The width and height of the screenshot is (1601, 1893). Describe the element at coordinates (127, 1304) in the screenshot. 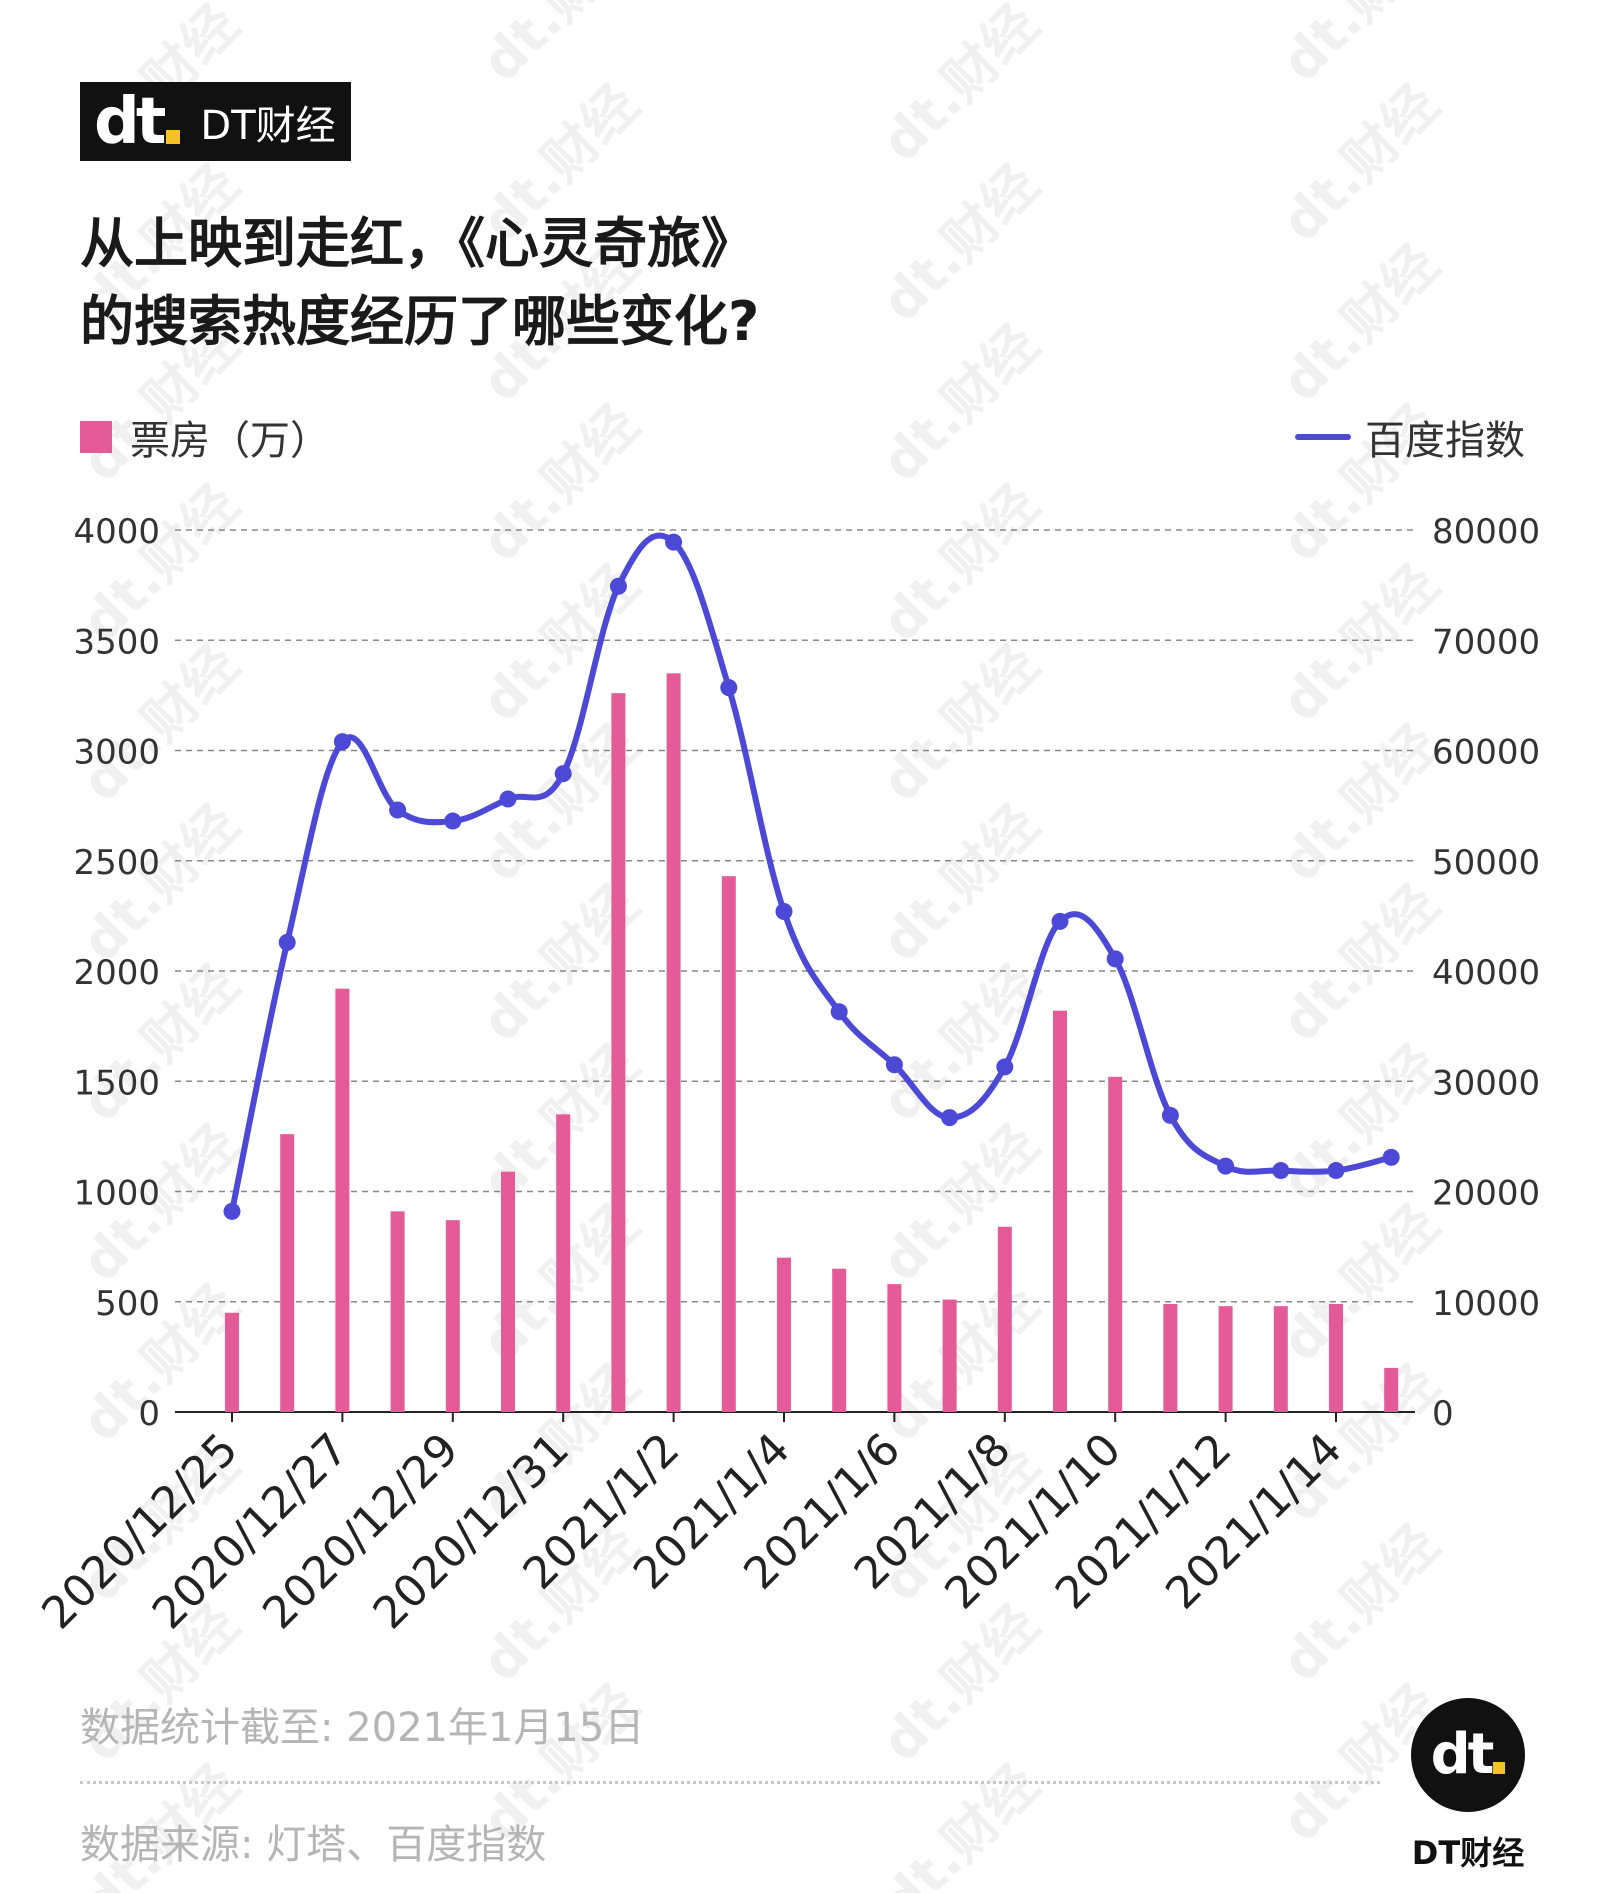

I see `left-axis-tick-label: 500` at that location.